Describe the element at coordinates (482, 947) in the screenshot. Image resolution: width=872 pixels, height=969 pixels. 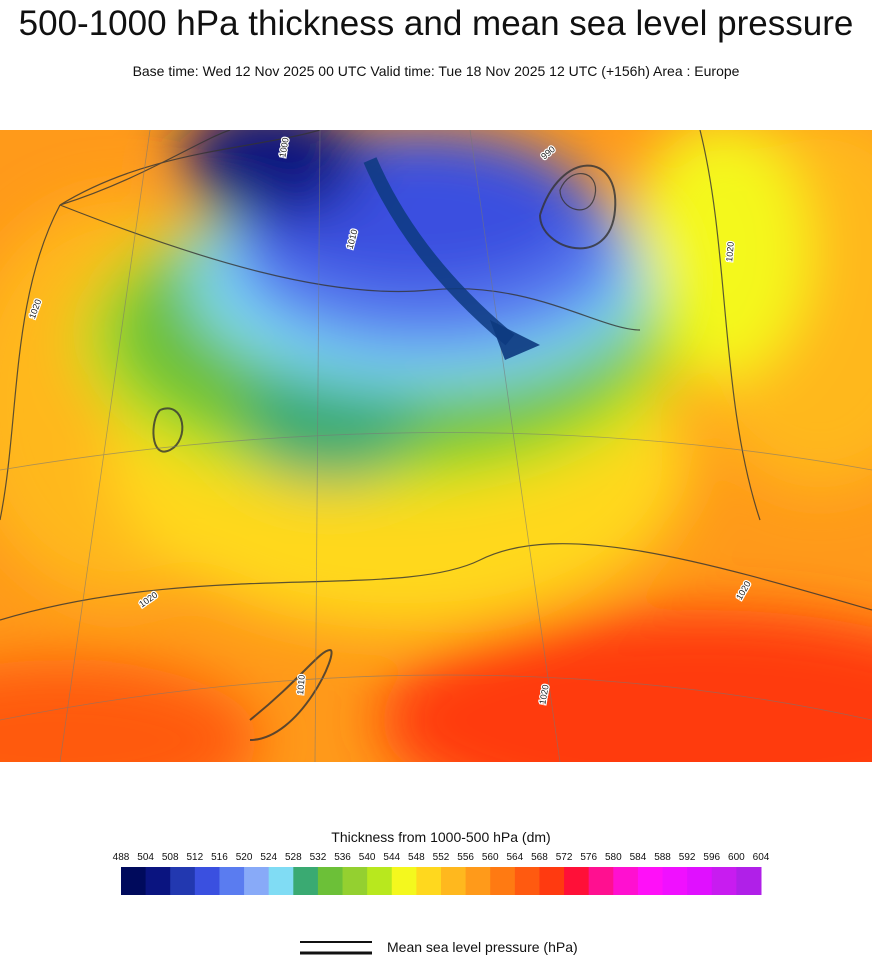
I see `legend-label: Mean sea level pressure (hPa)` at that location.